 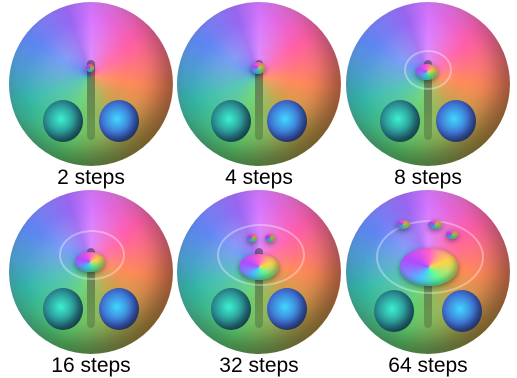 I want to click on caption: 2 steps, so click(x=91, y=177).